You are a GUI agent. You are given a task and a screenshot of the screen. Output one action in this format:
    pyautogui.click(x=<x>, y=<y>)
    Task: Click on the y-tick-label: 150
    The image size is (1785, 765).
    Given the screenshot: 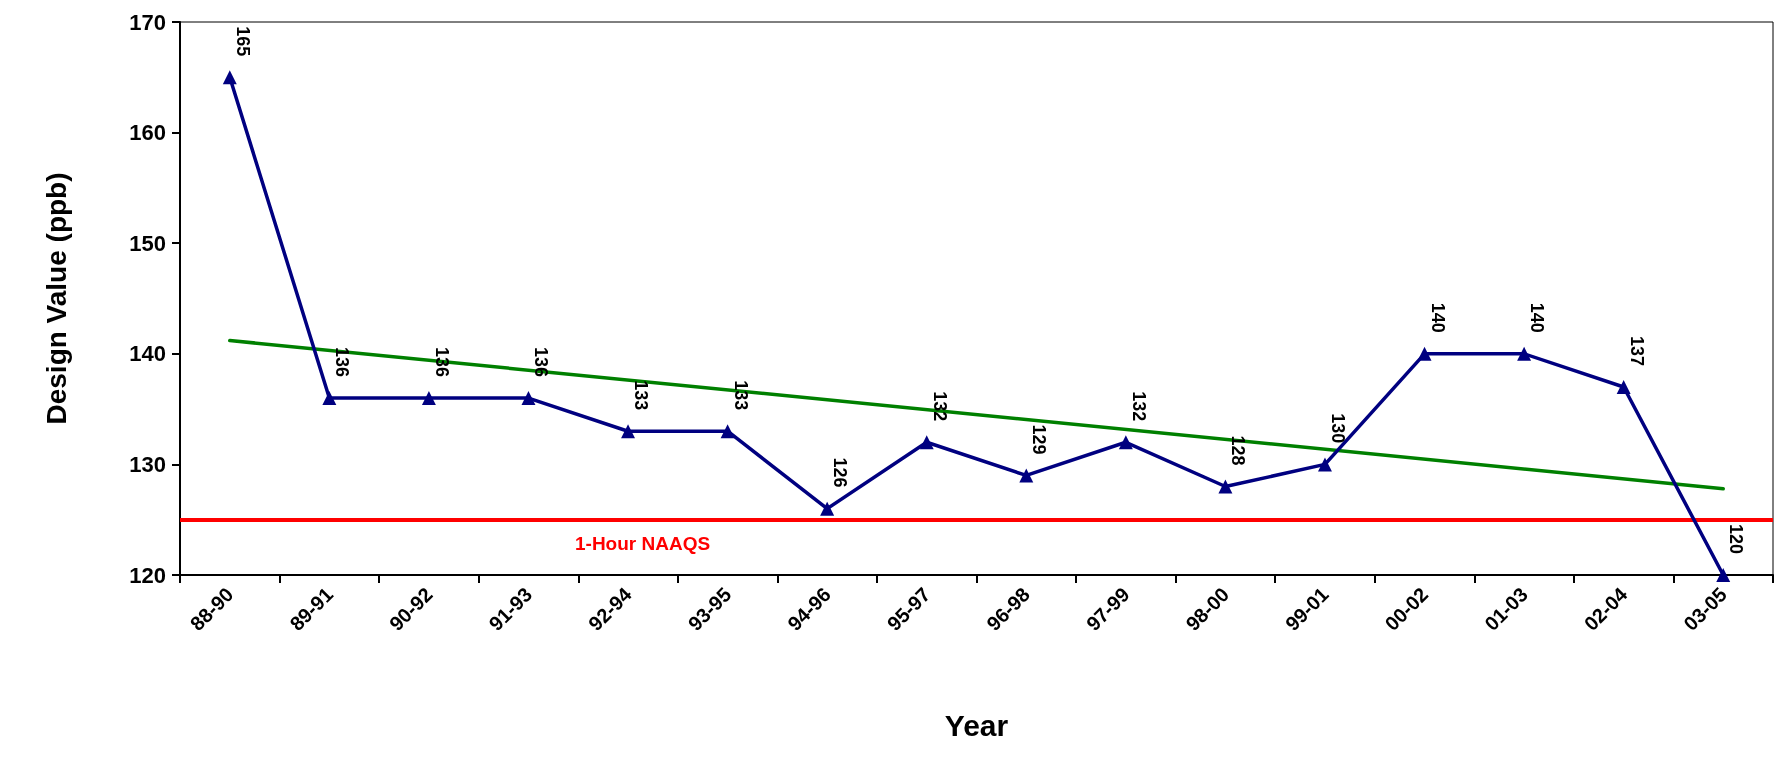 What is the action you would take?
    pyautogui.click(x=147, y=243)
    